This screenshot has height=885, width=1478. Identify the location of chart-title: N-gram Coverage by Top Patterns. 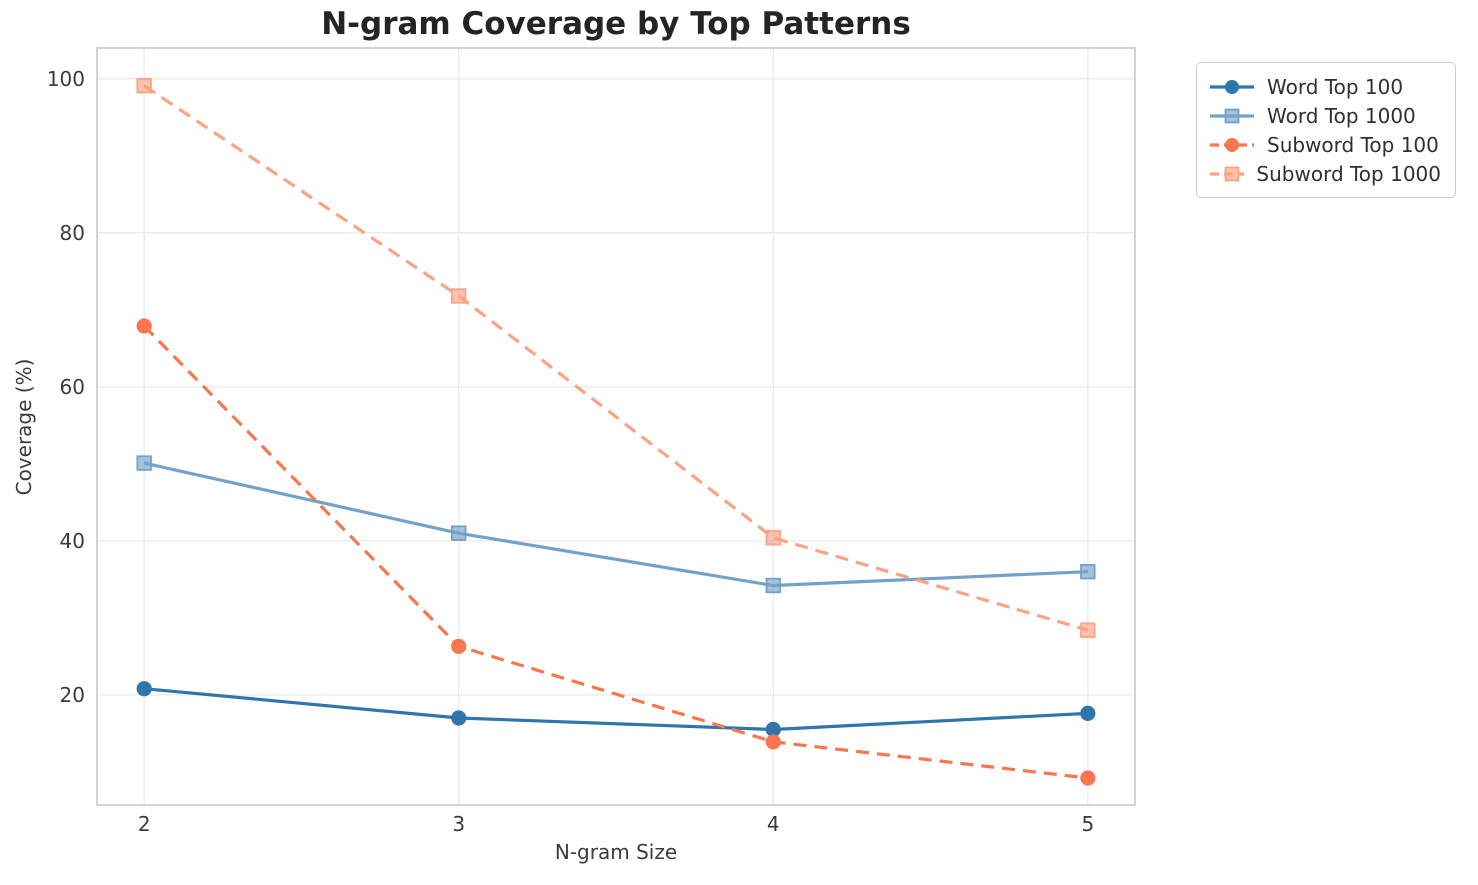
(616, 24).